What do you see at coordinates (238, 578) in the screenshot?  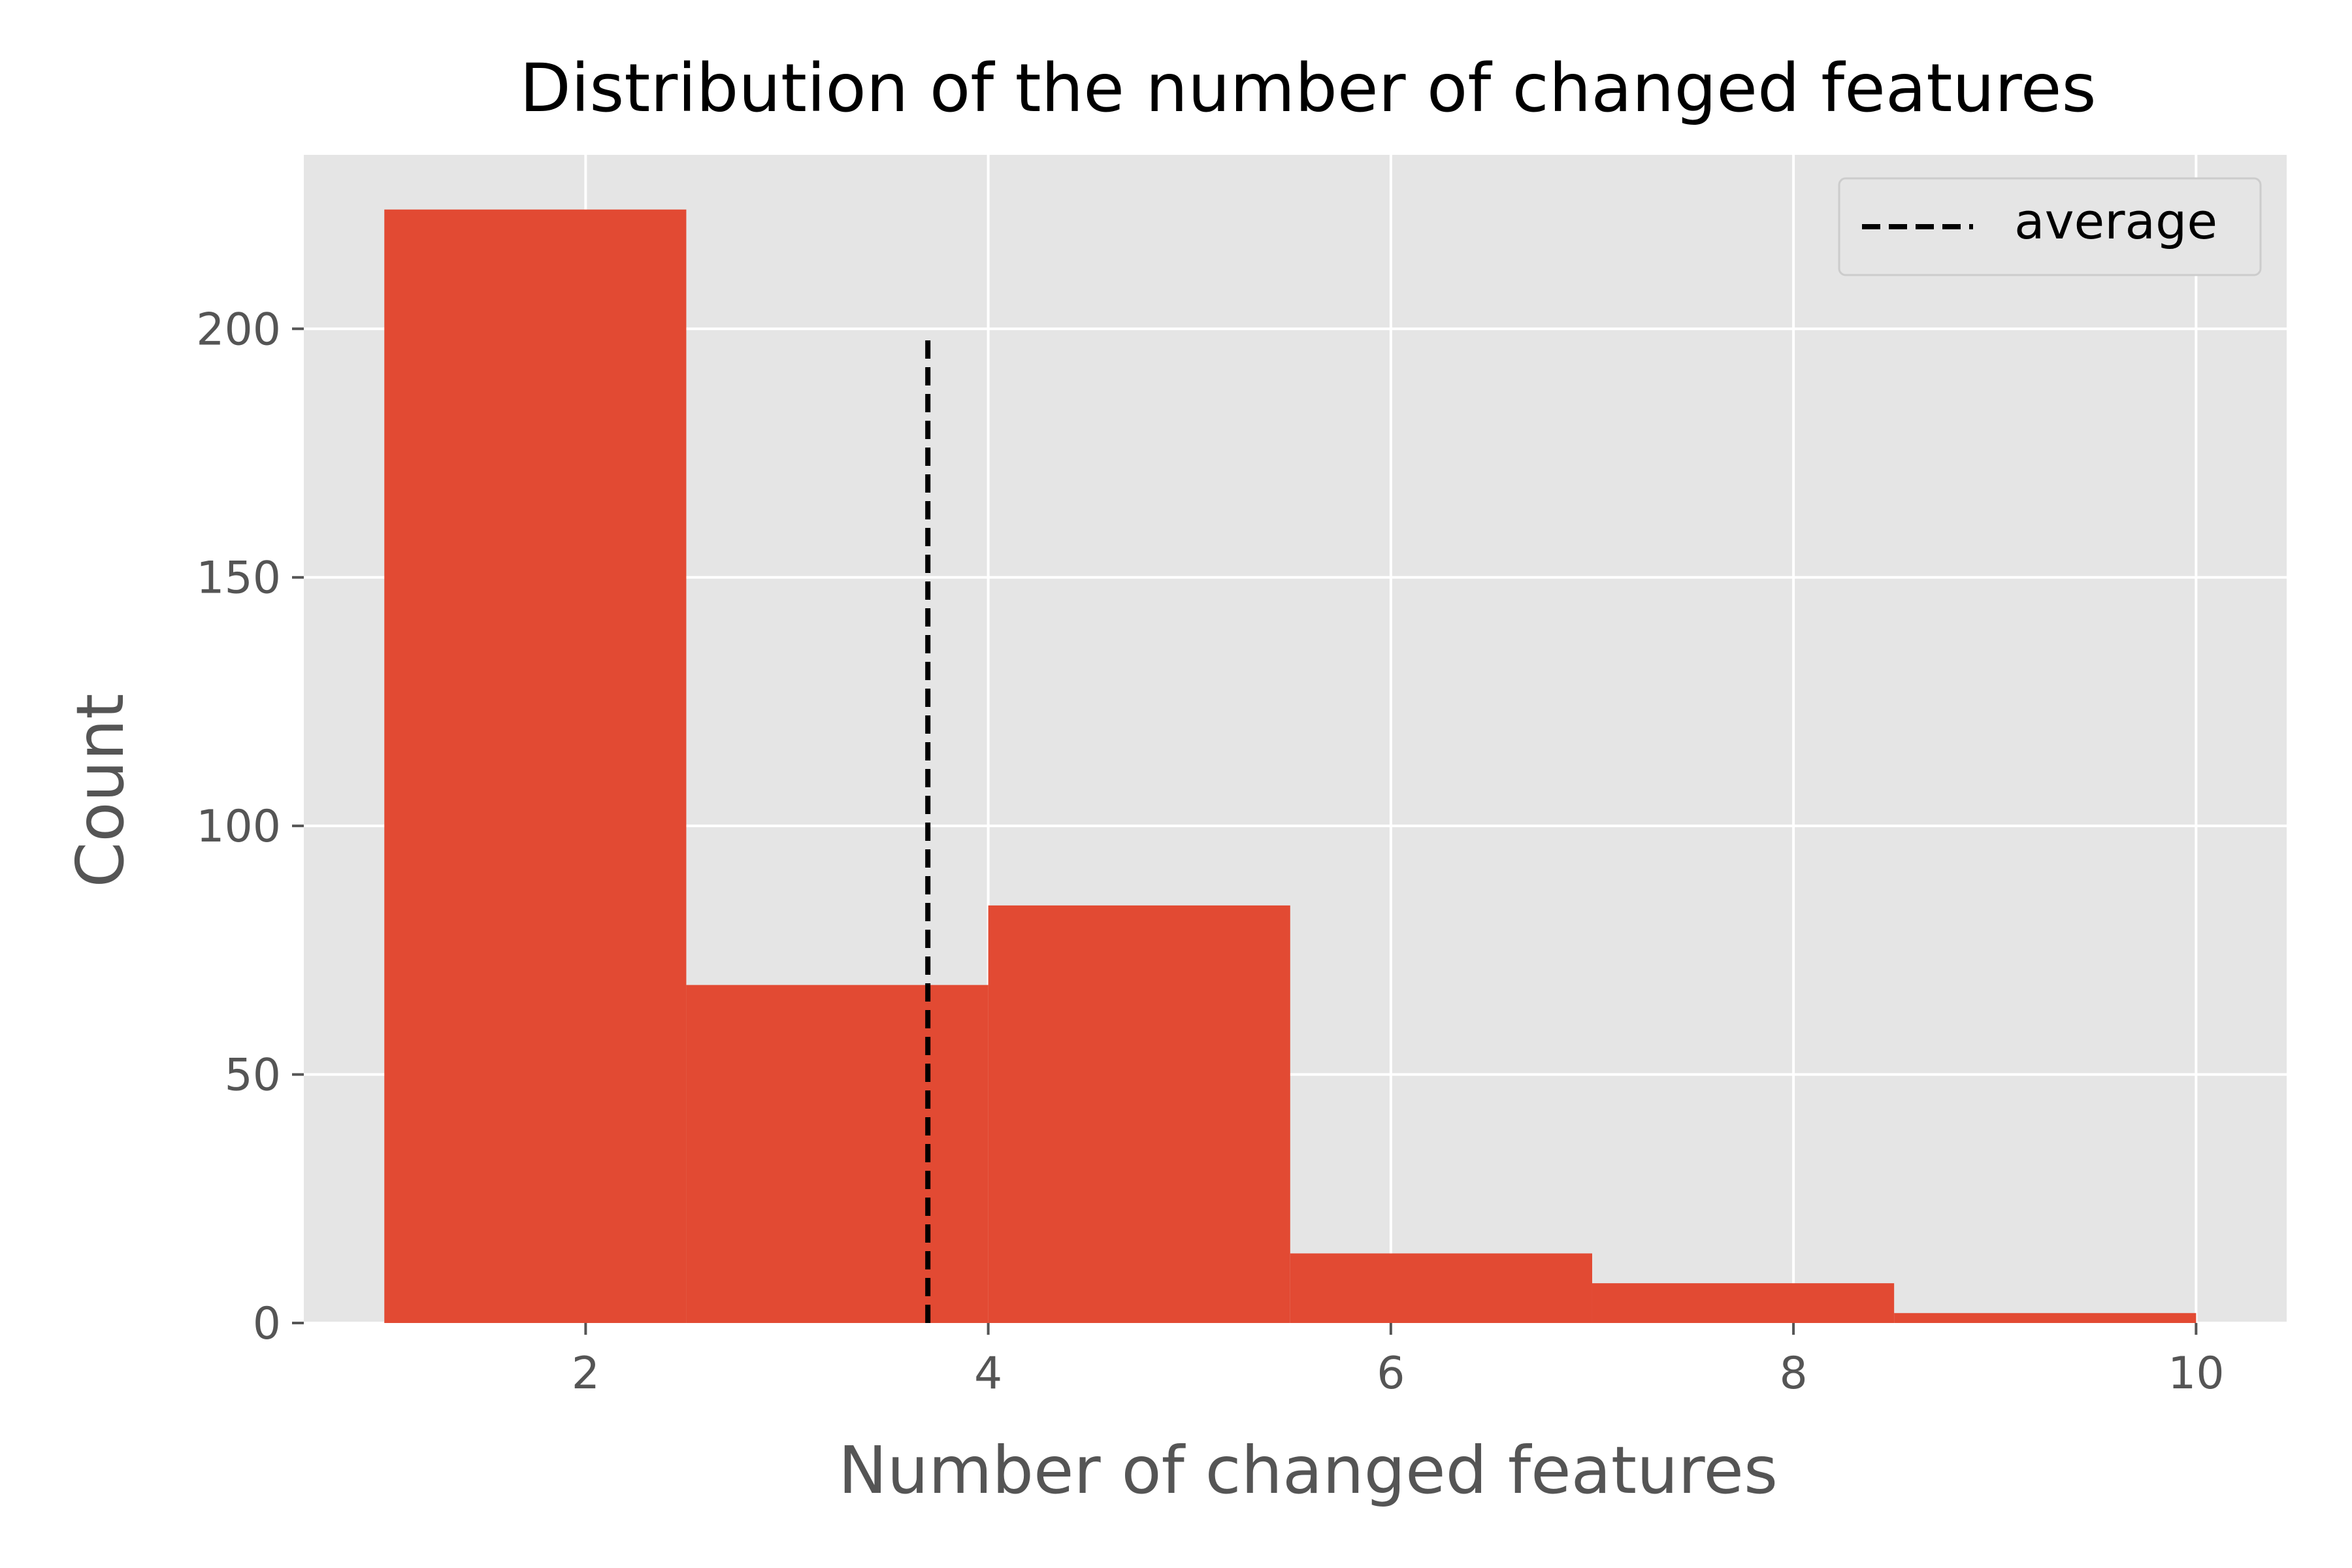 I see `y-tick-label: 150` at bounding box center [238, 578].